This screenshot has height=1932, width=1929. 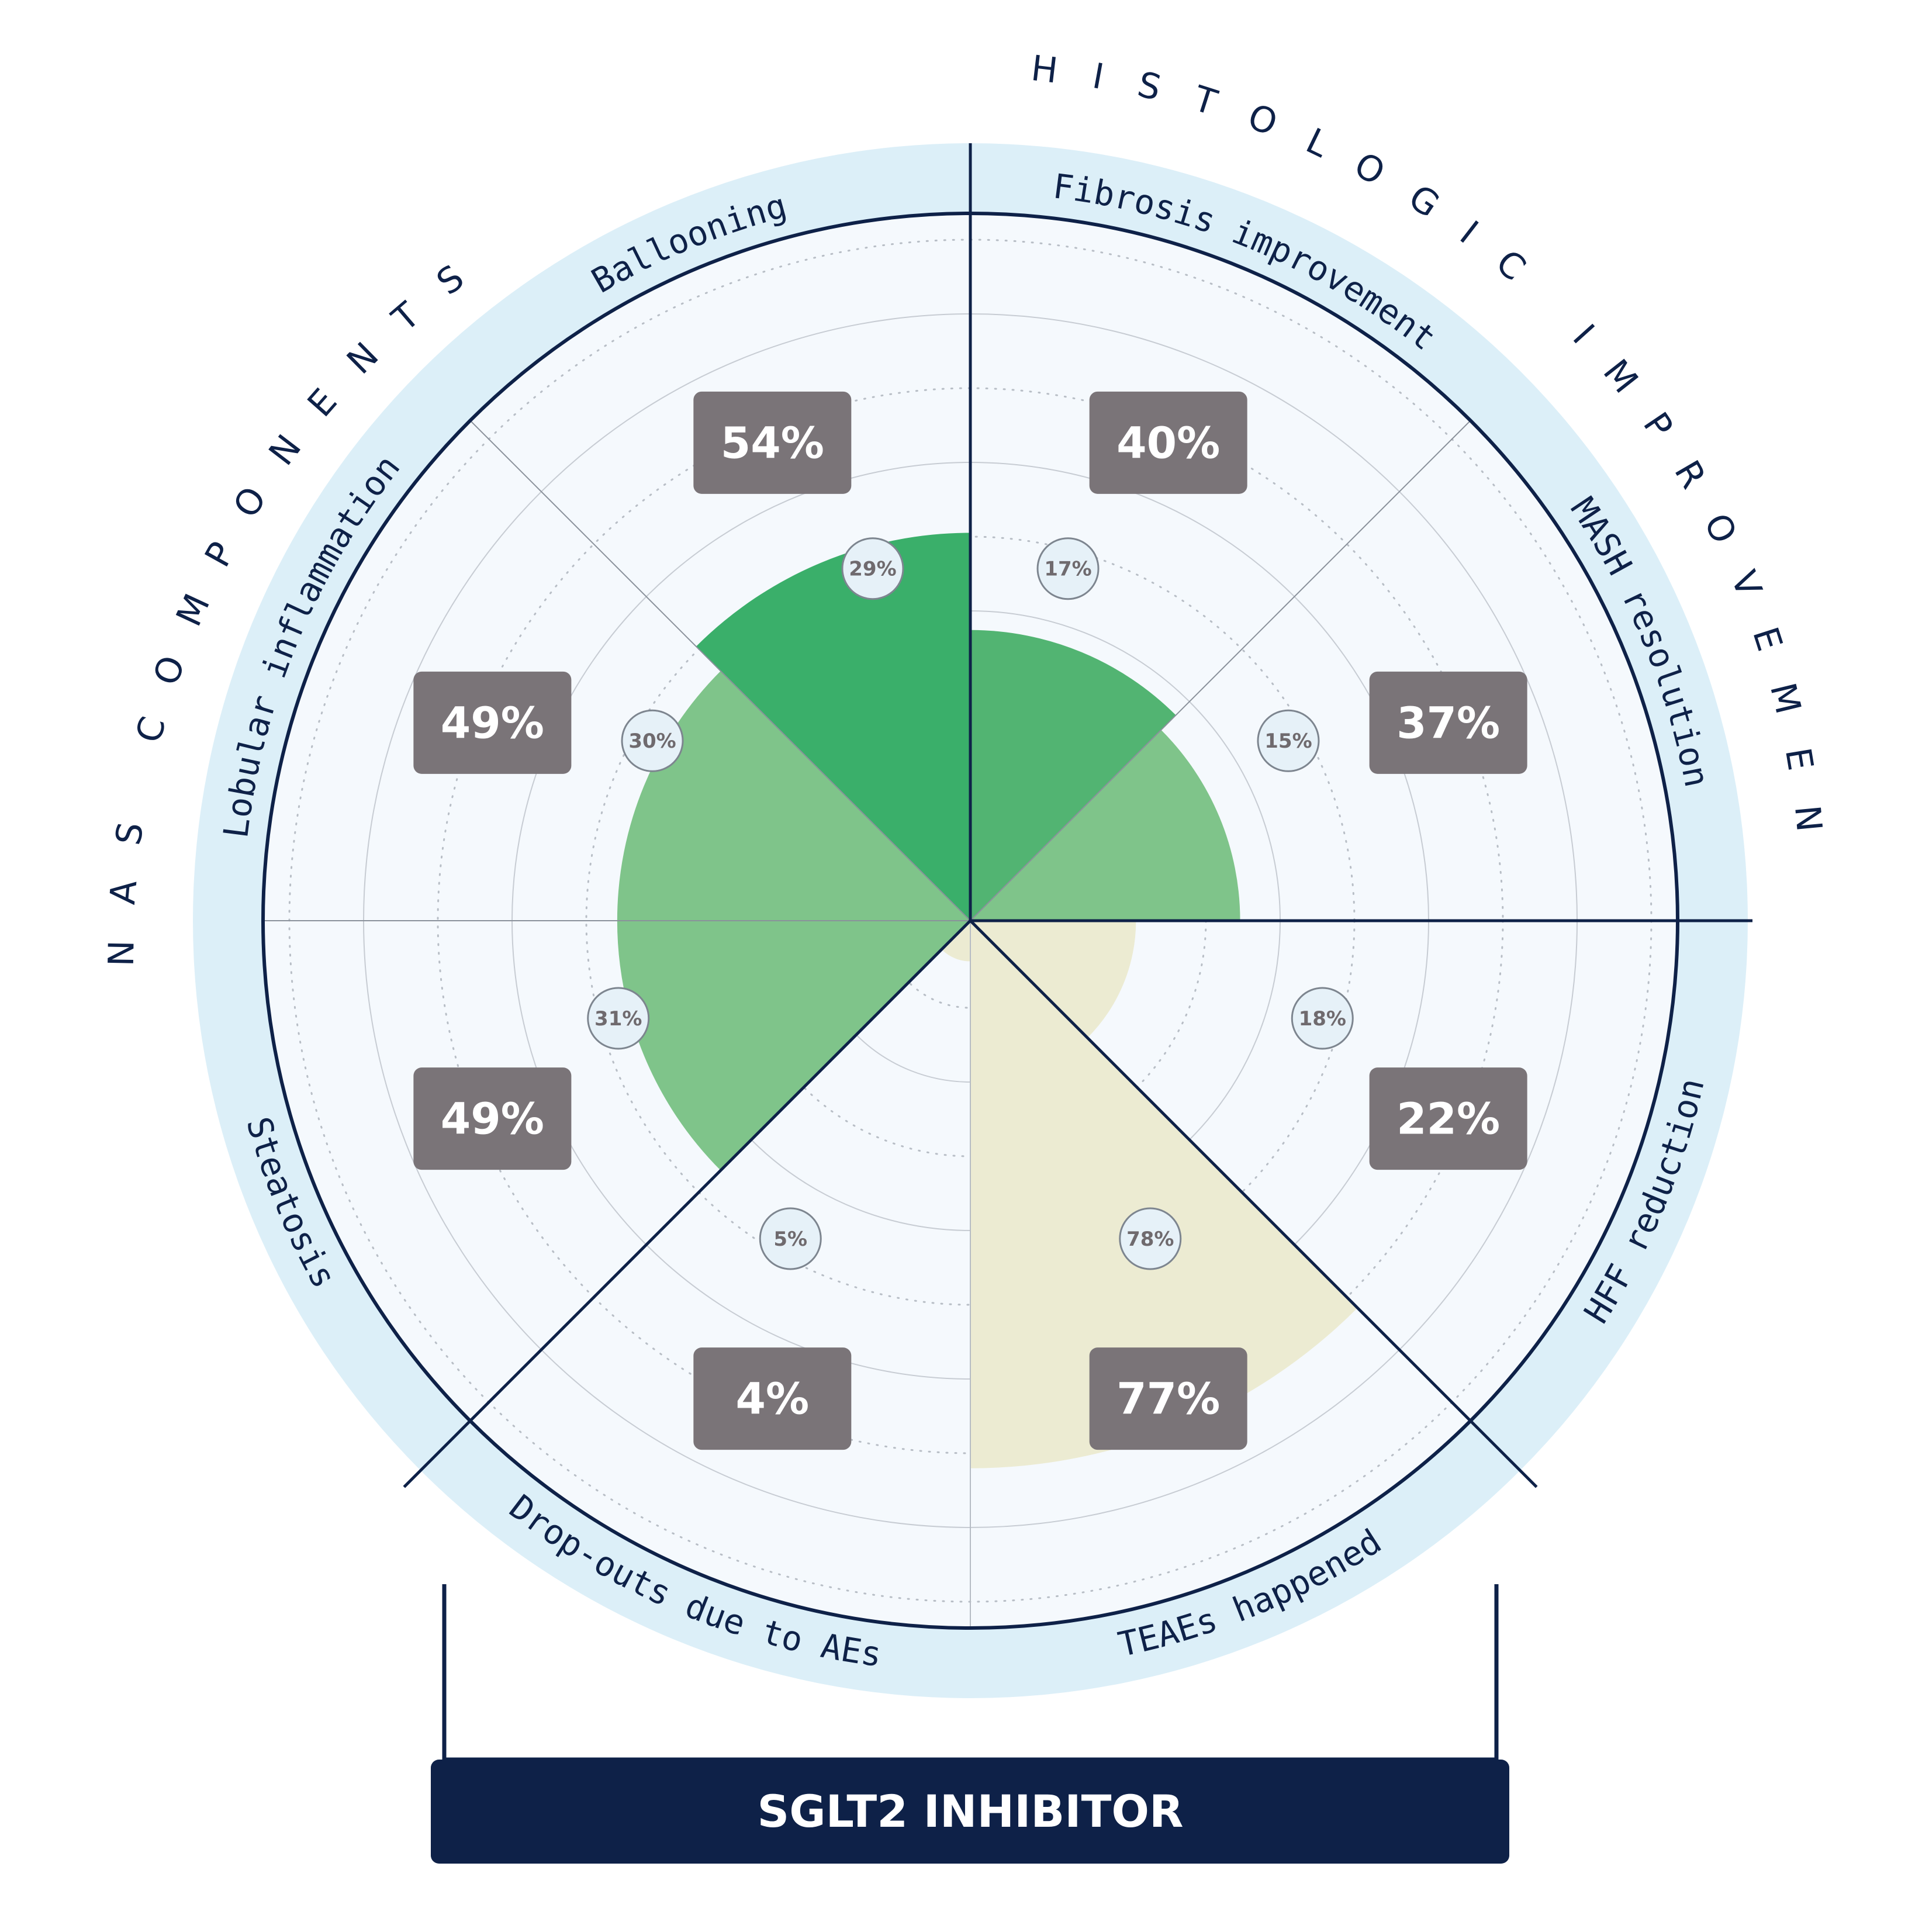 I want to click on comparator-value: 78%, so click(x=1150, y=1240).